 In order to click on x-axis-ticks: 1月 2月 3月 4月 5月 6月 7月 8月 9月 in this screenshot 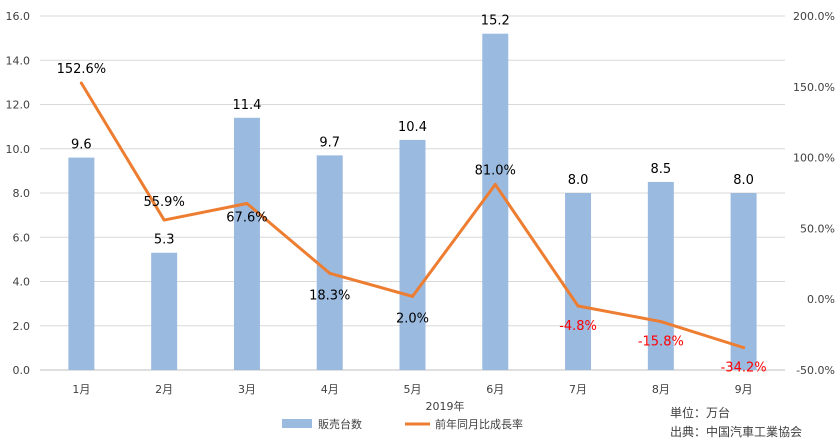, I will do `click(412, 389)`.